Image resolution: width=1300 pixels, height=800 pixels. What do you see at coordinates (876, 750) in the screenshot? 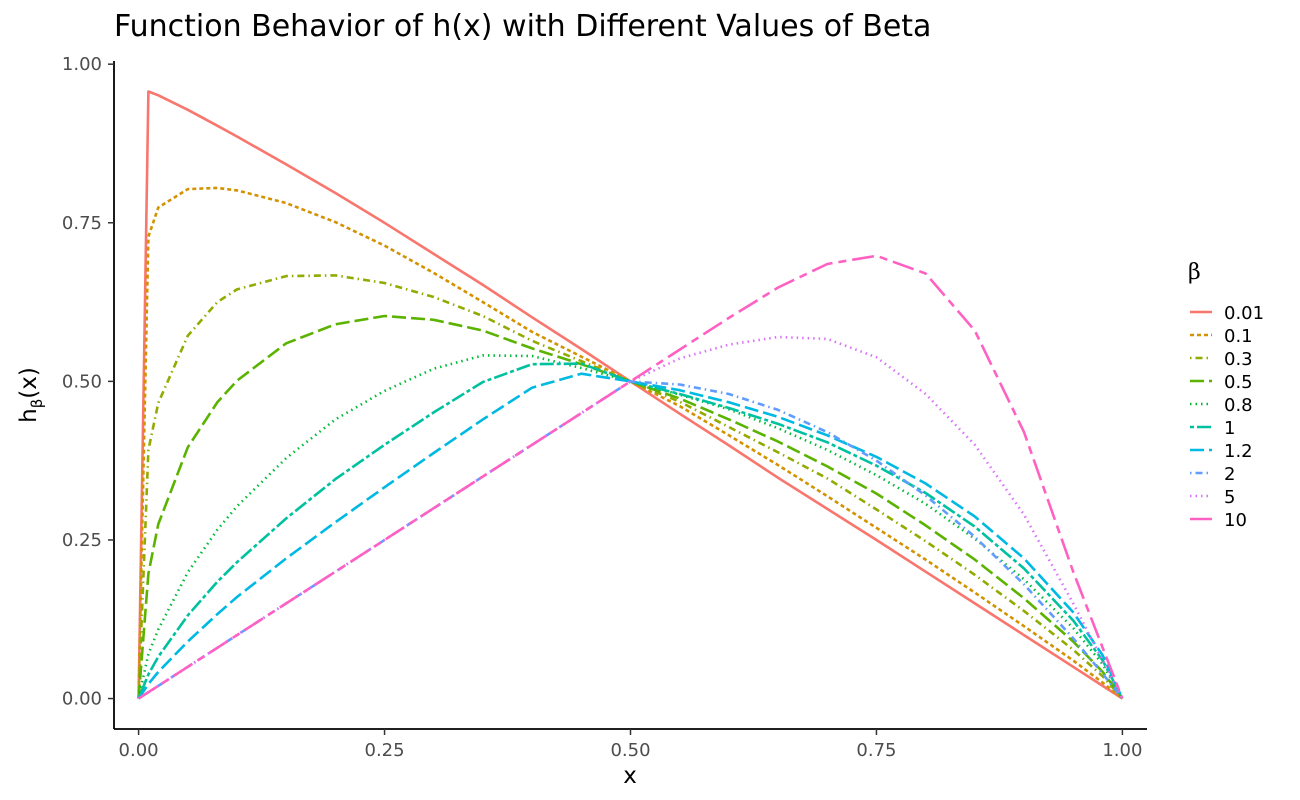
I see `x-tick-label: 0.75` at bounding box center [876, 750].